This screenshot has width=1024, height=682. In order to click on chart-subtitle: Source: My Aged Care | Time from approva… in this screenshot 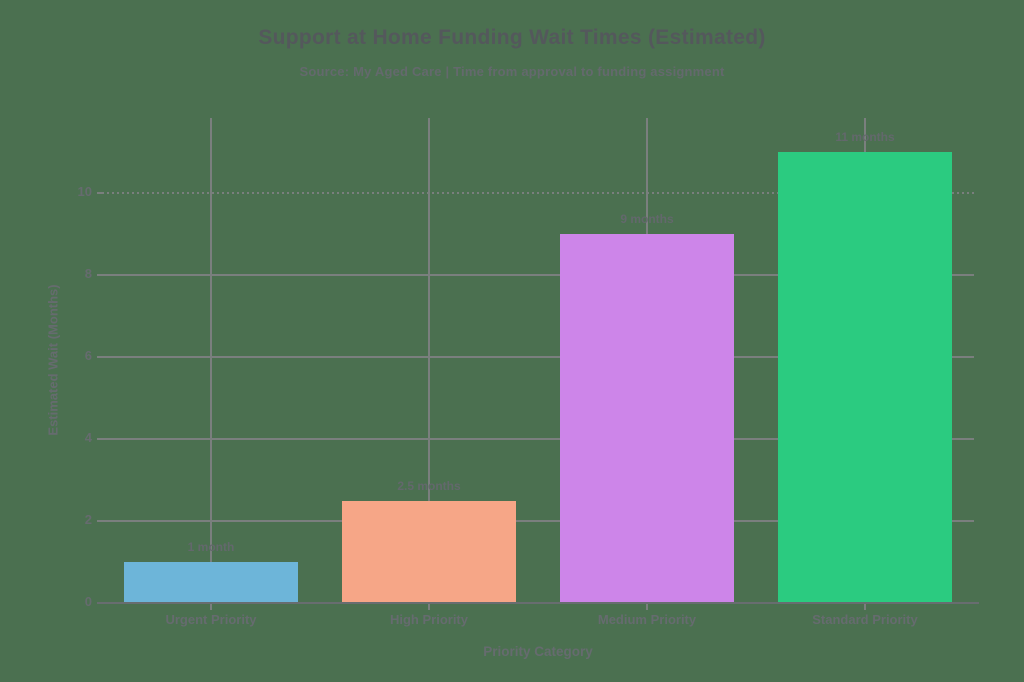, I will do `click(512, 71)`.